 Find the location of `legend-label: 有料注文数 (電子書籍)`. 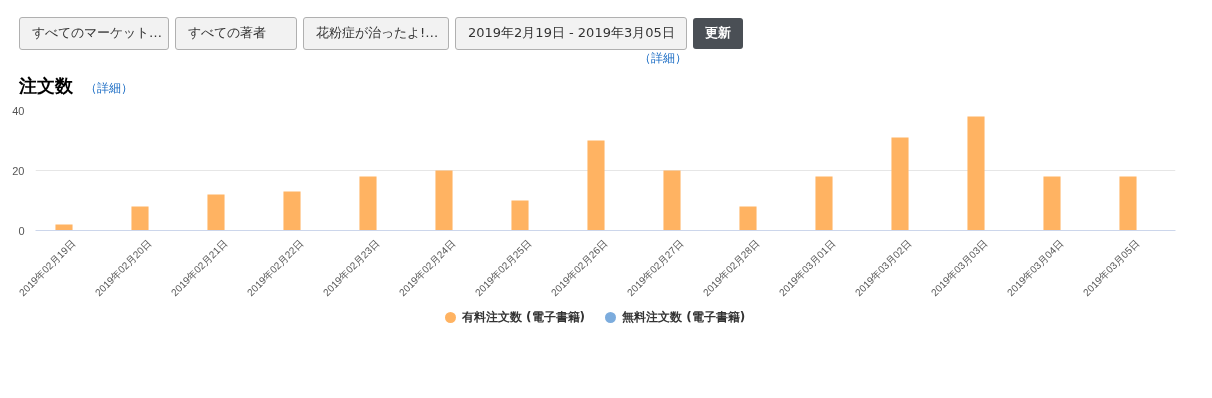

legend-label: 有料注文数 (電子書籍) is located at coordinates (523, 317).